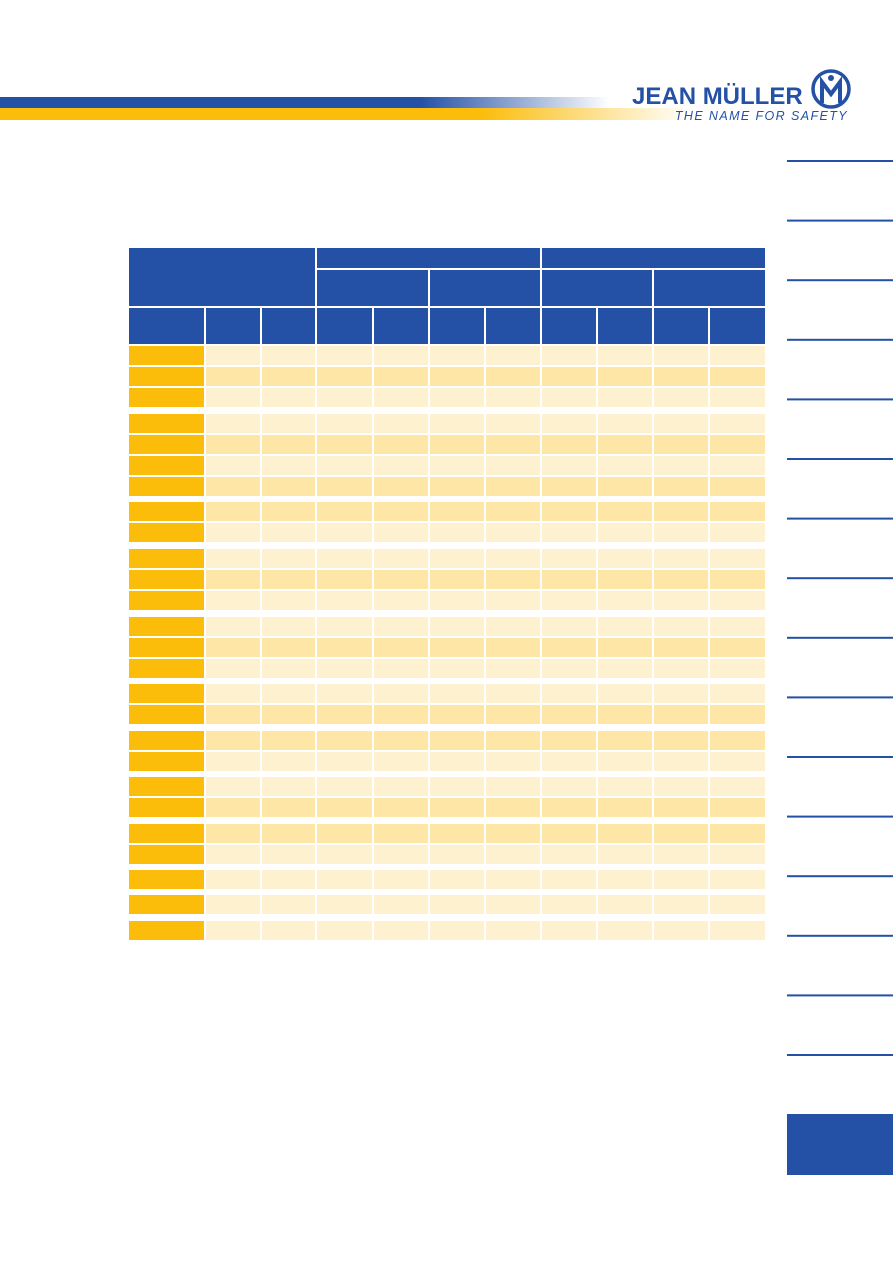 The width and height of the screenshot is (893, 1263). Describe the element at coordinates (345, 108) in the screenshot. I see `header-bars` at that location.